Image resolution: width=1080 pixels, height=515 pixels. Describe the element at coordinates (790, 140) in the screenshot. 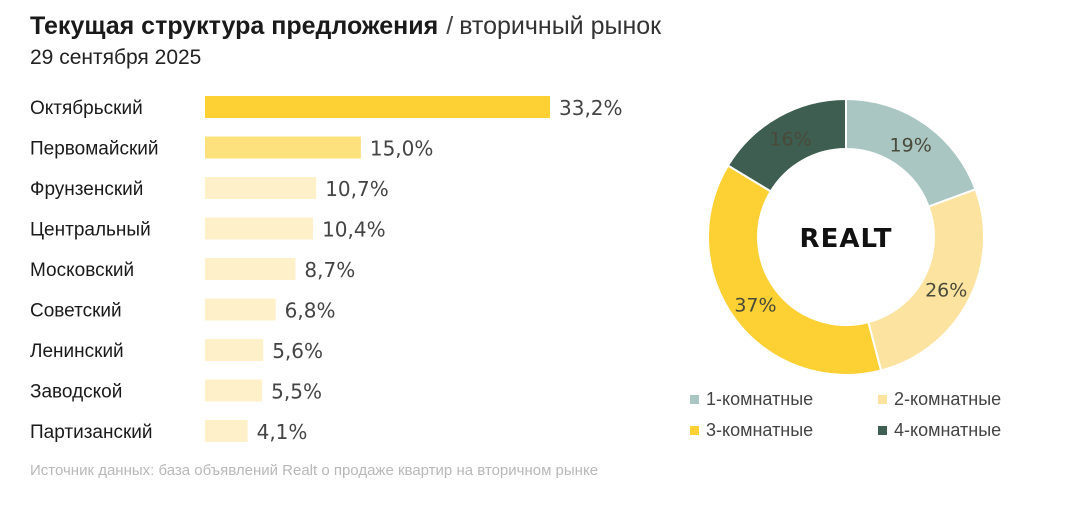

I see `donut-slice-label: 16%` at that location.